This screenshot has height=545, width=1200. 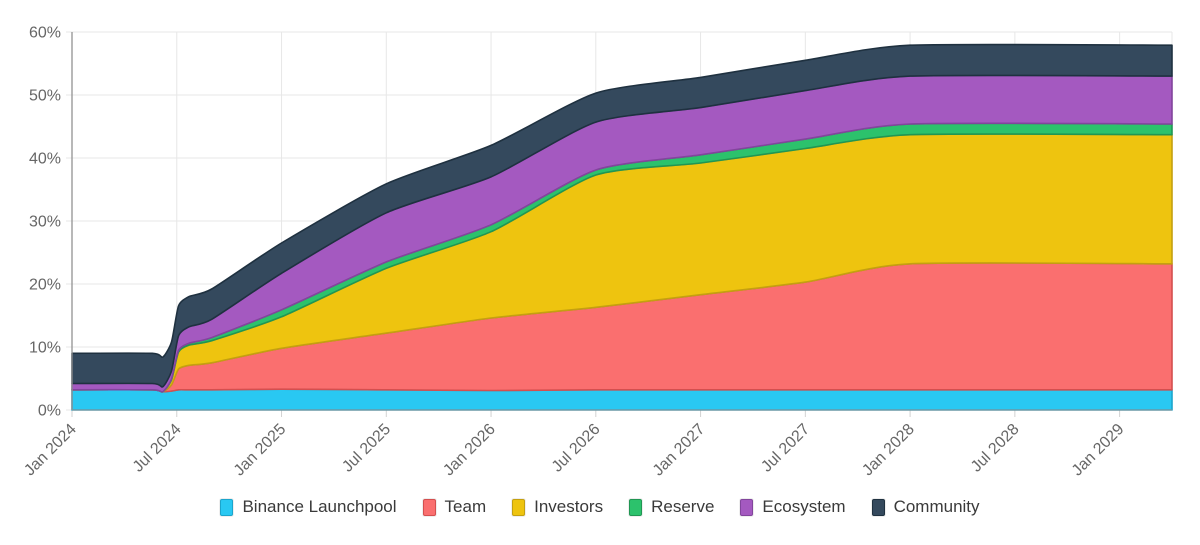 I want to click on y-tick-label-10: 10%, so click(x=45, y=348).